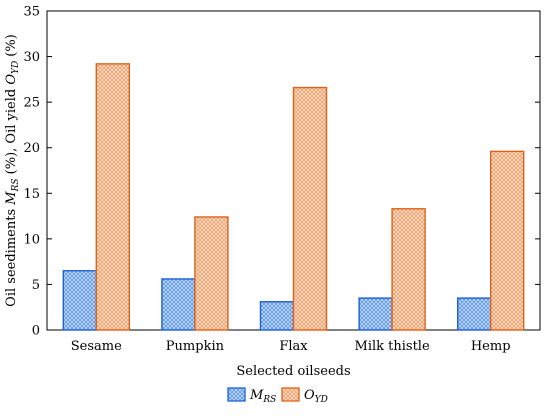 This screenshot has height=416, width=550. What do you see at coordinates (31, 239) in the screenshot?
I see `y-tick-label: 10` at bounding box center [31, 239].